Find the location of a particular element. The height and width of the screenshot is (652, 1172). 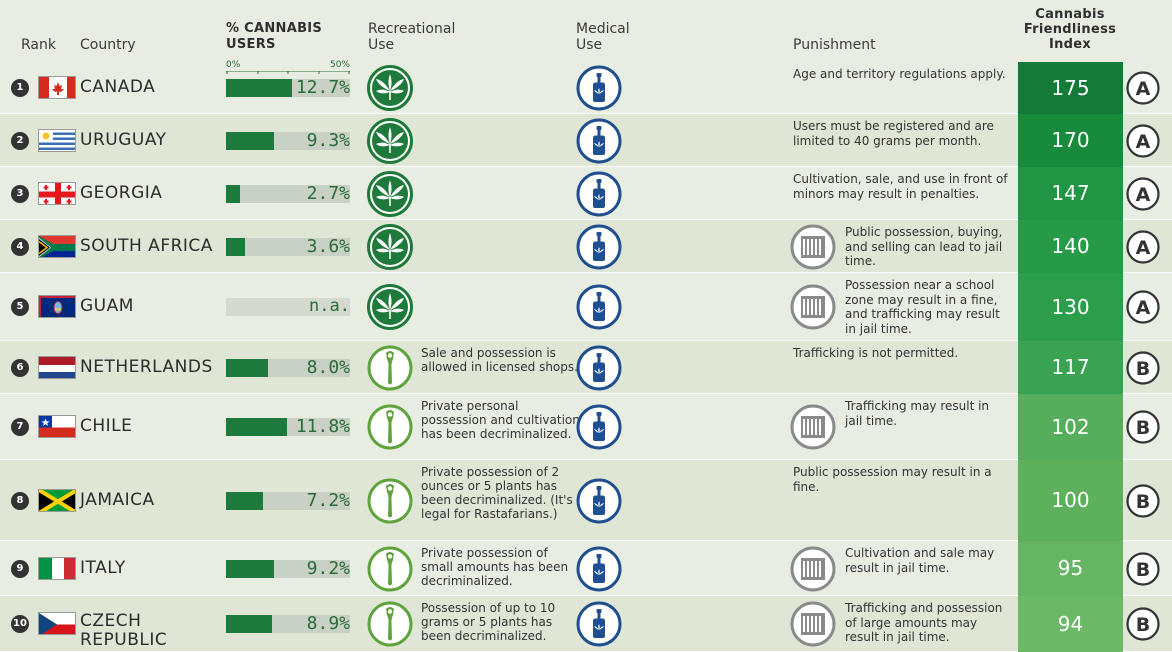

country-name: CANADA is located at coordinates (118, 87).